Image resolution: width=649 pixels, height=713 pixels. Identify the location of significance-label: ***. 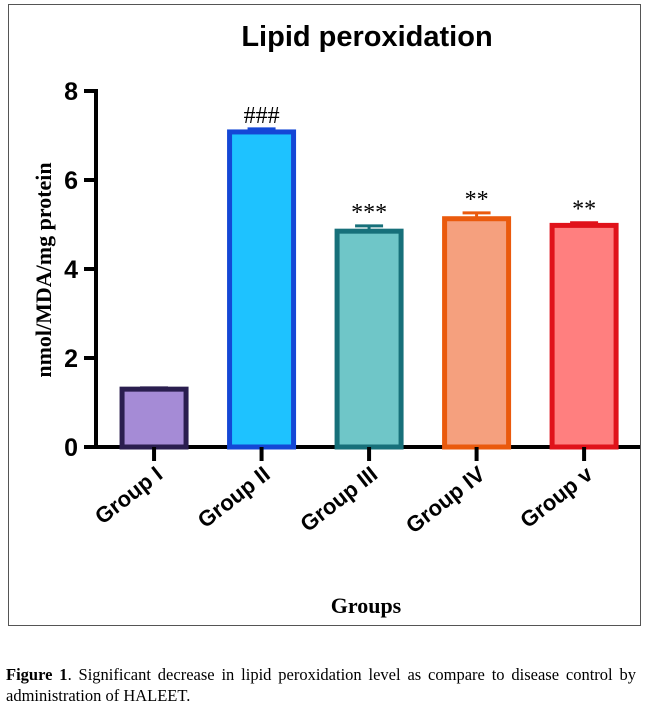
(369, 213).